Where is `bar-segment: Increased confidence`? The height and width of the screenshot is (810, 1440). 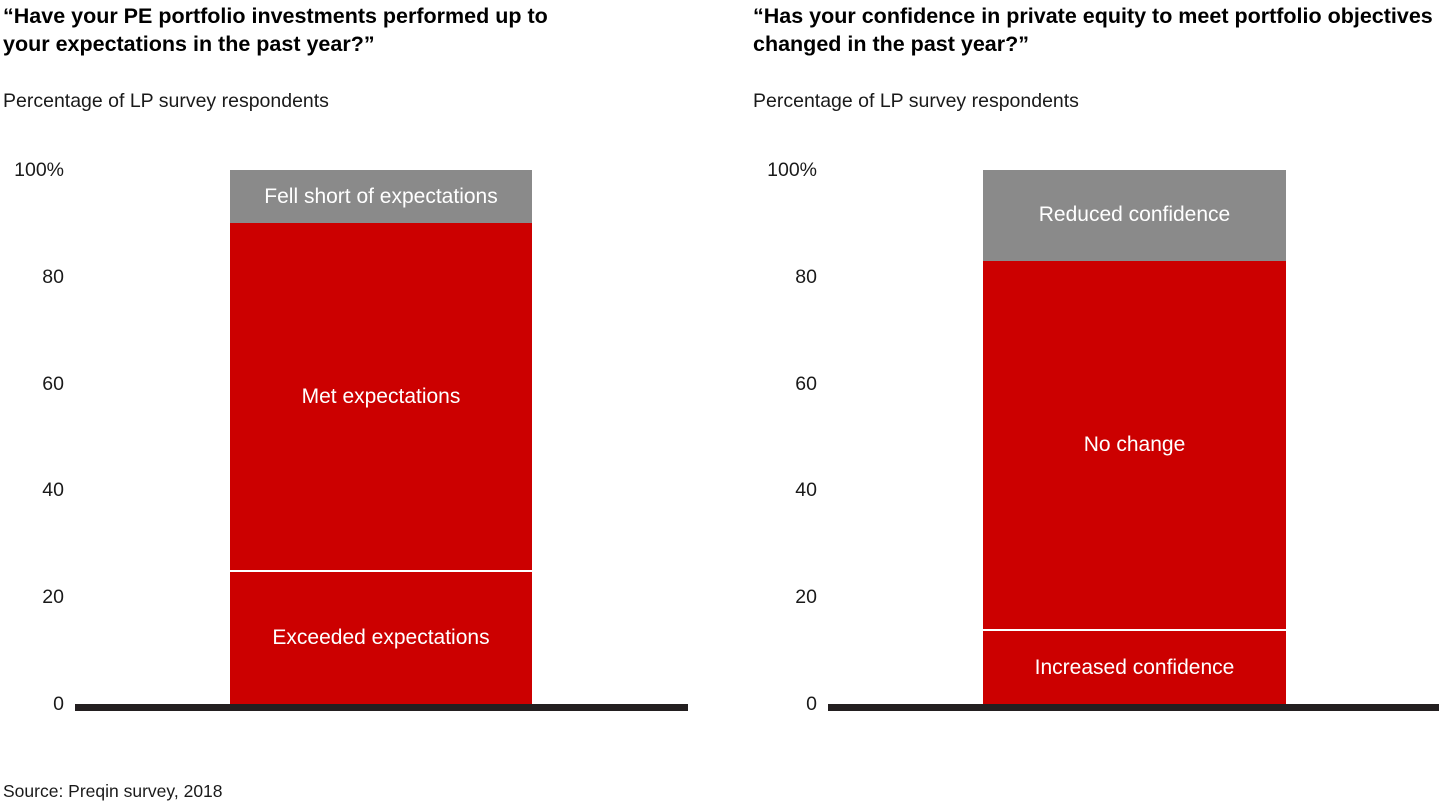
bar-segment: Increased confidence is located at coordinates (1134, 666).